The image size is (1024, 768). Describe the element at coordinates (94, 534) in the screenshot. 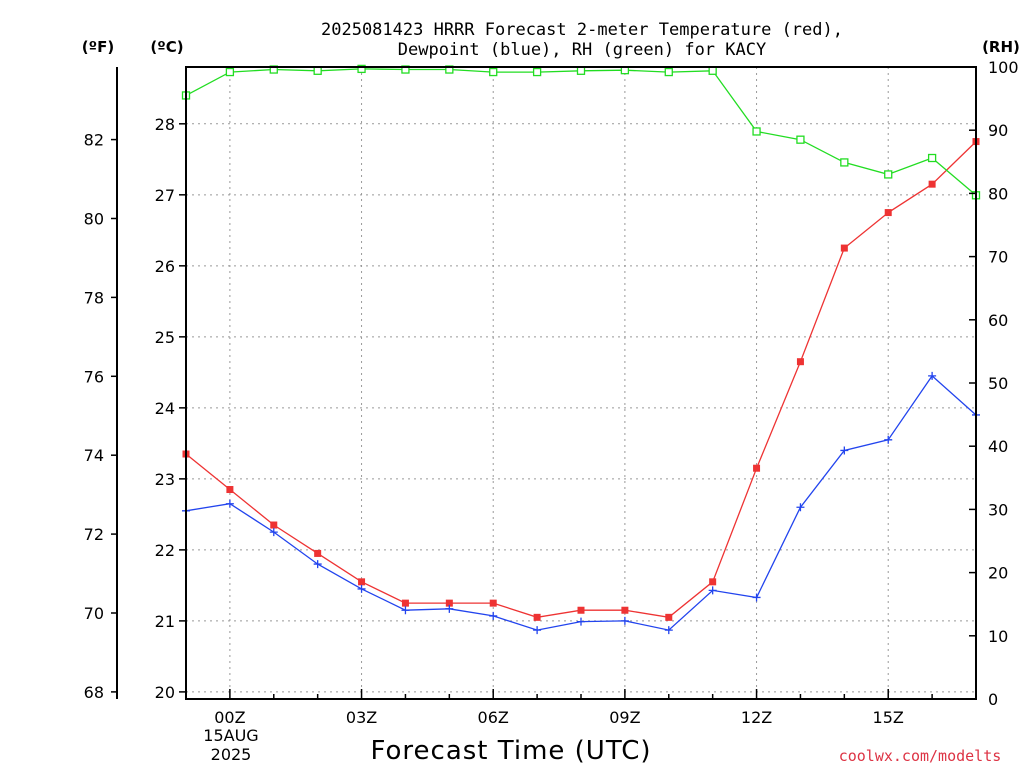

I see `fahrenheit-tick-label: 72` at that location.